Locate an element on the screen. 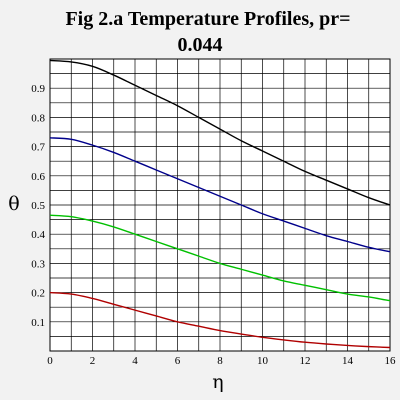 This screenshot has height=400, width=400. y-tick-label: 0.6 is located at coordinates (38, 177).